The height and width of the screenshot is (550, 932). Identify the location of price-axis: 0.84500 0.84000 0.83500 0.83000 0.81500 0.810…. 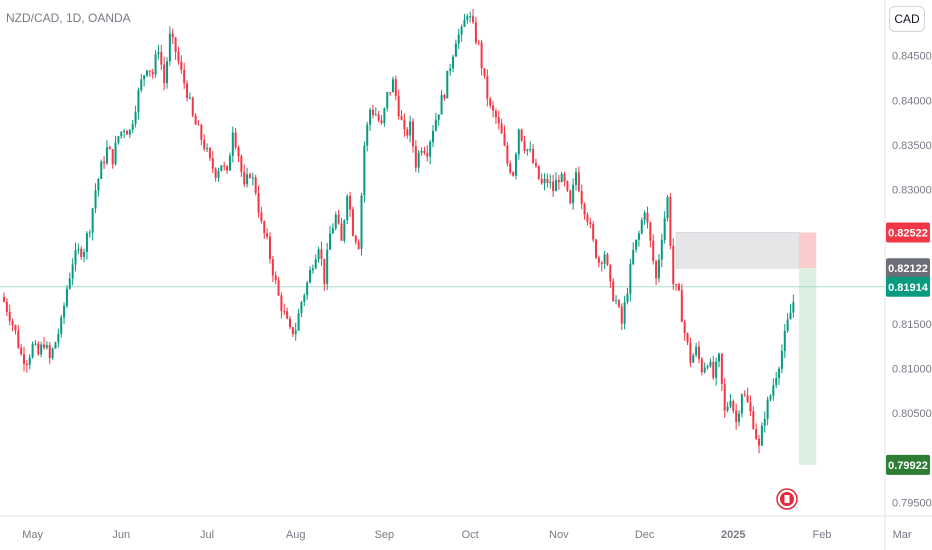
(912, 280).